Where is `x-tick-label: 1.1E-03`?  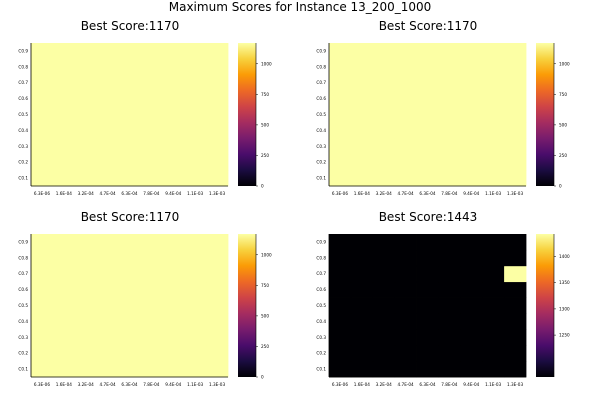 x-tick-label: 1.1E-03 is located at coordinates (493, 384).